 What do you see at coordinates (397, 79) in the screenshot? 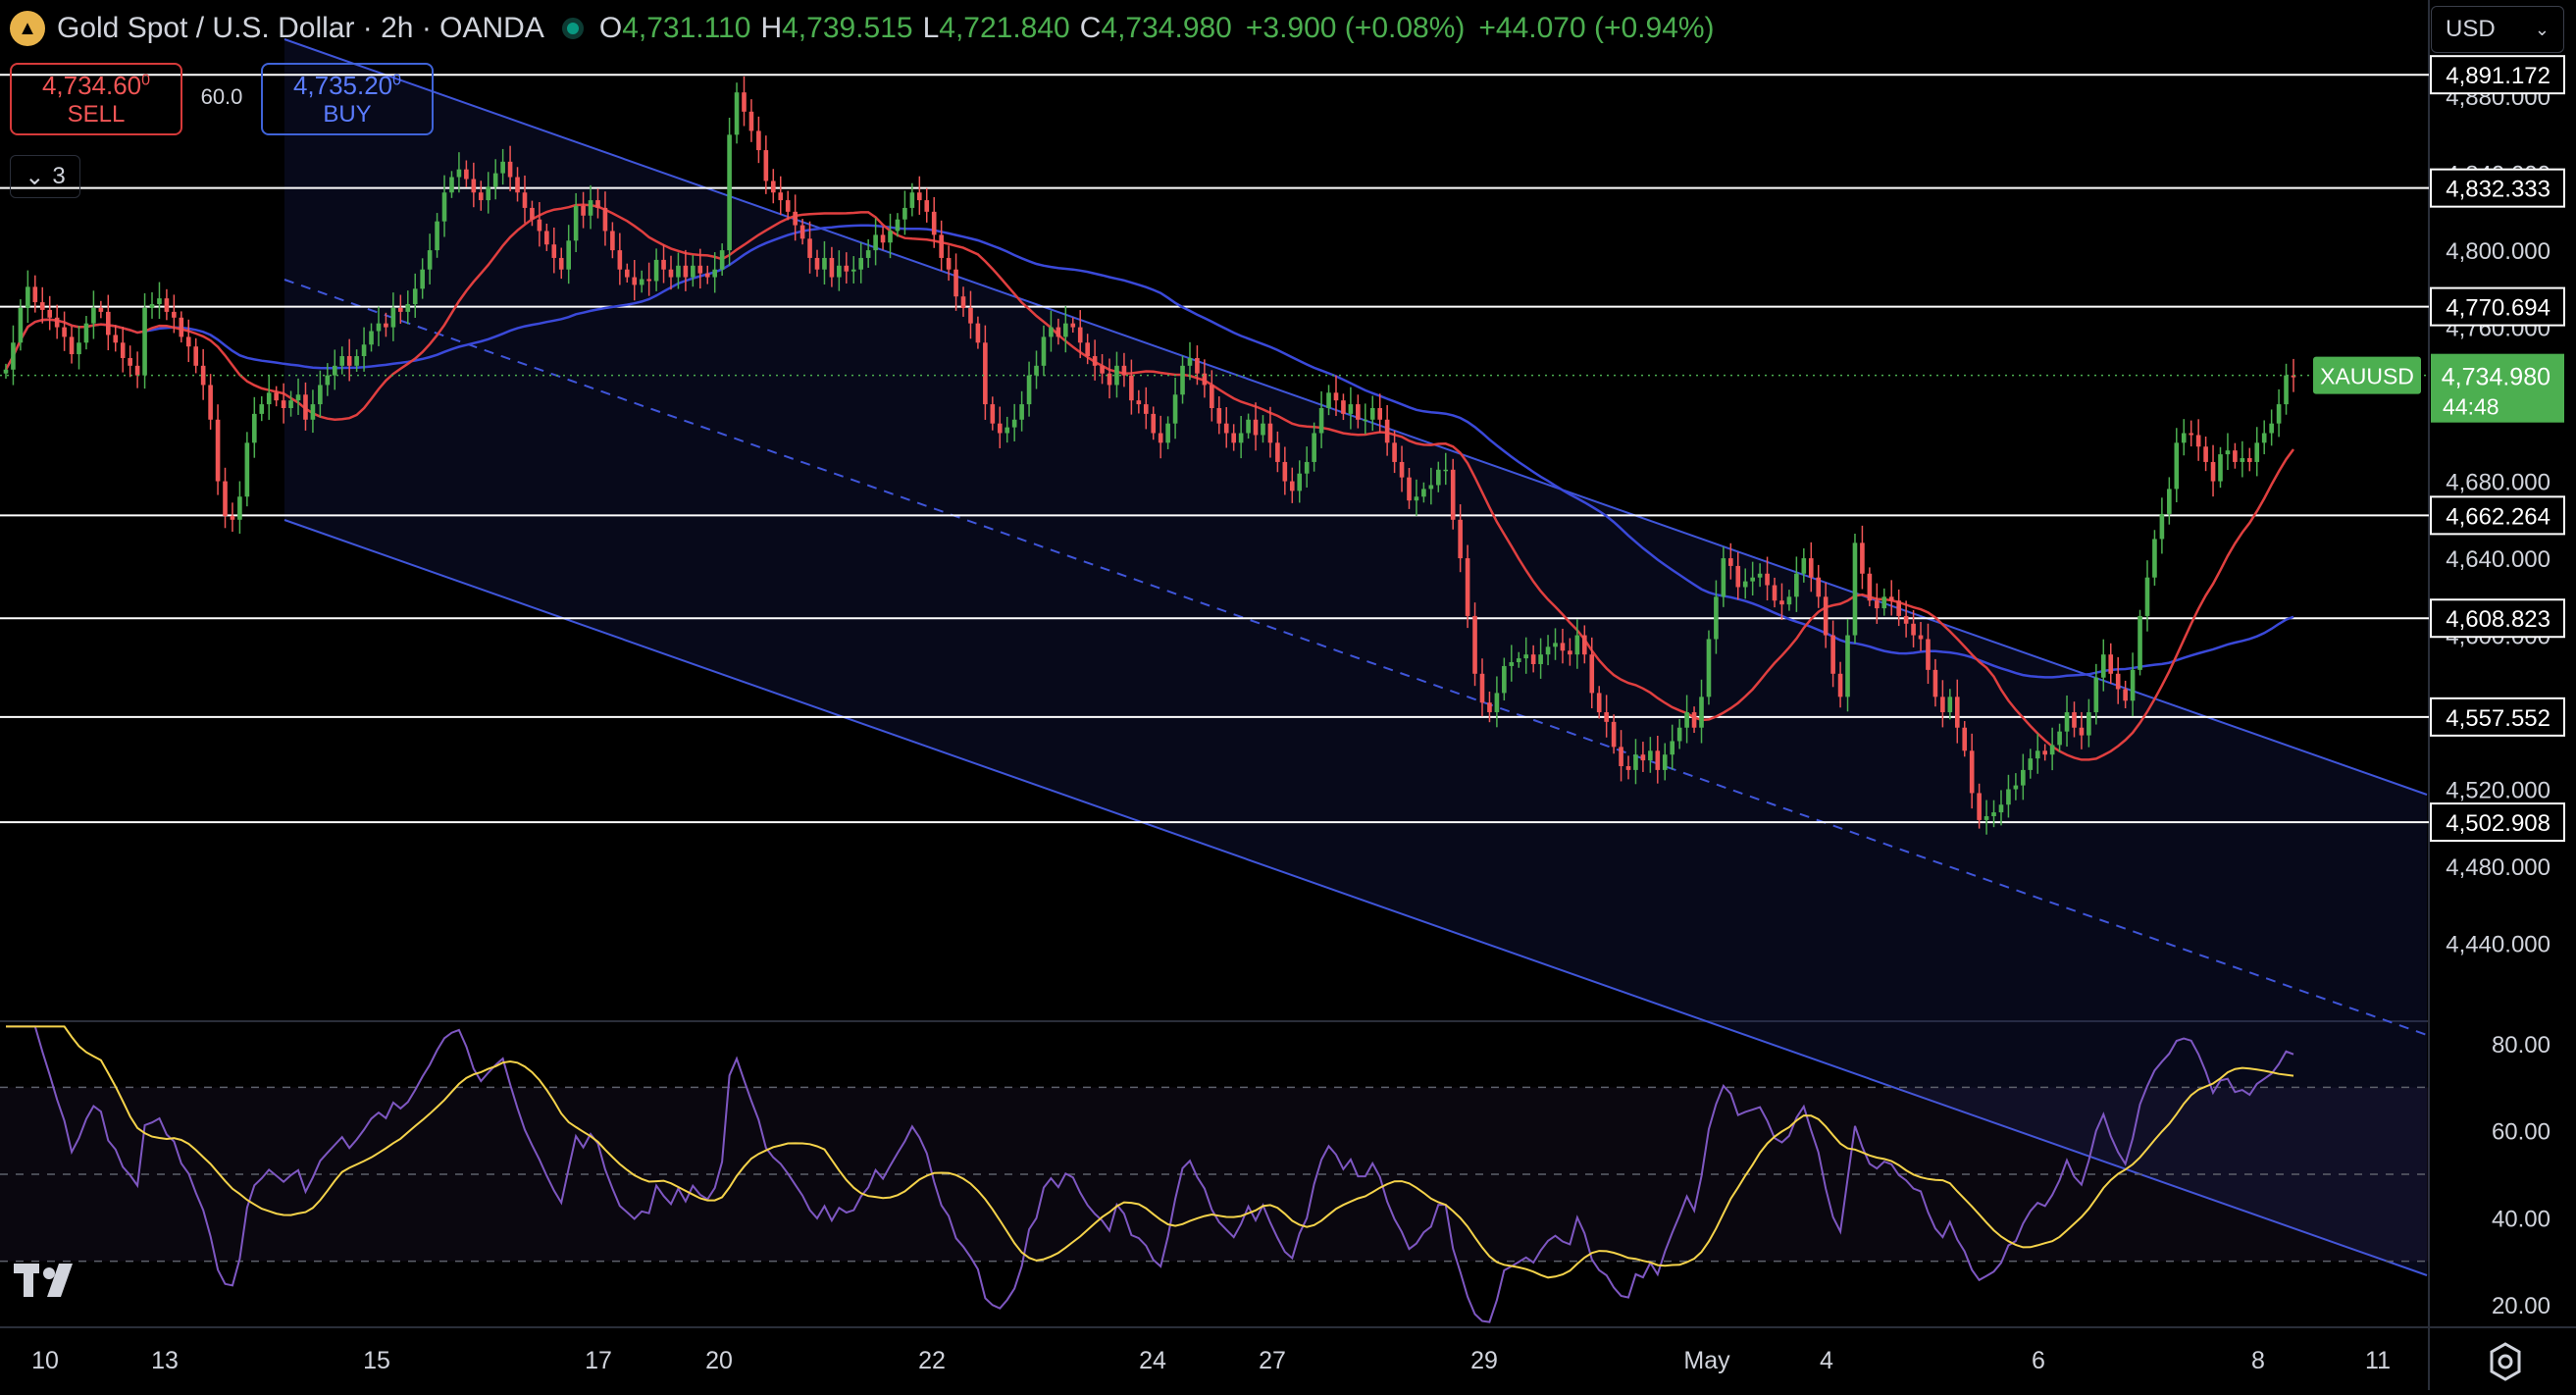
I see `buy-price-sup: 0` at bounding box center [397, 79].